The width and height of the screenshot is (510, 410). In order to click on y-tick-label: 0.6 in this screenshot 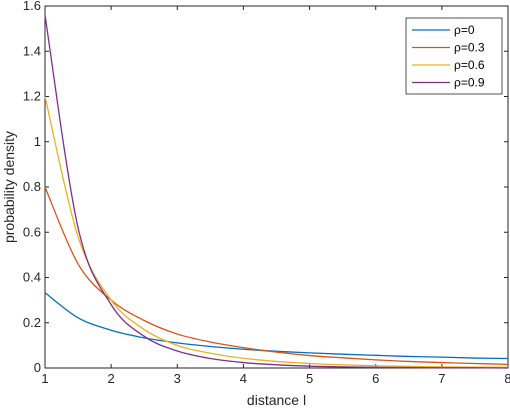, I will do `click(32, 231)`.